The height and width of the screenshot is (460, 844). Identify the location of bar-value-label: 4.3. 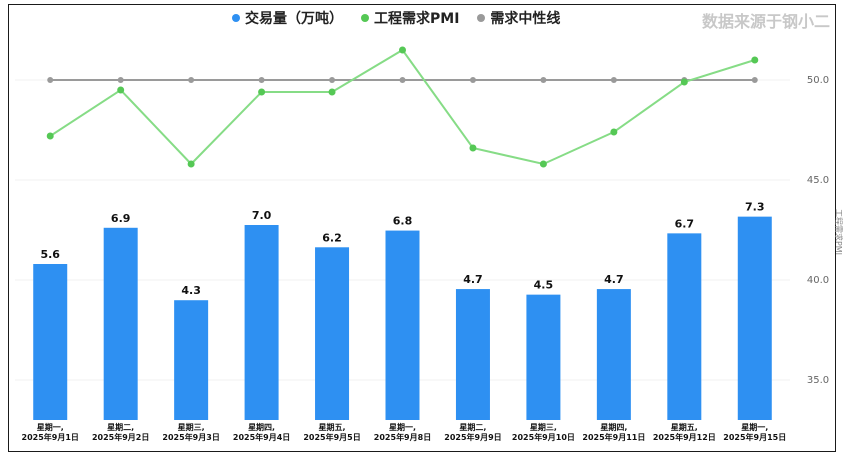
(191, 290).